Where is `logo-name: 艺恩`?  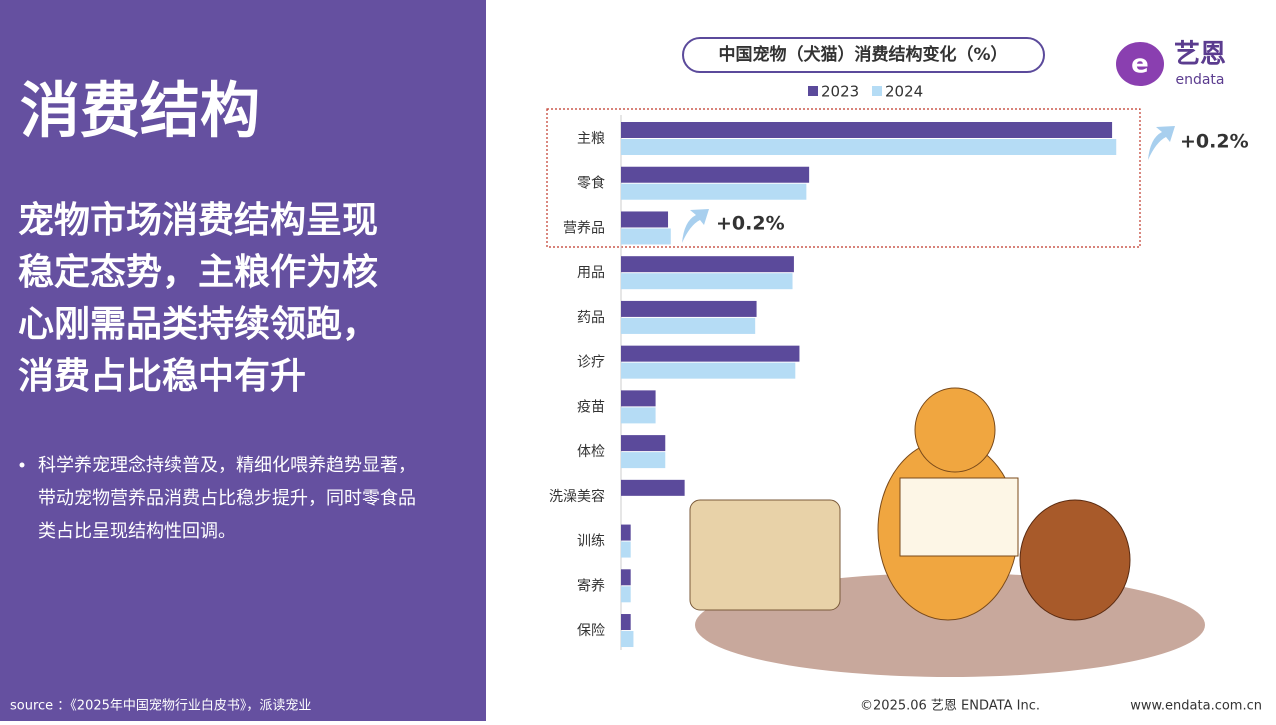 logo-name: 艺恩 is located at coordinates (1200, 55).